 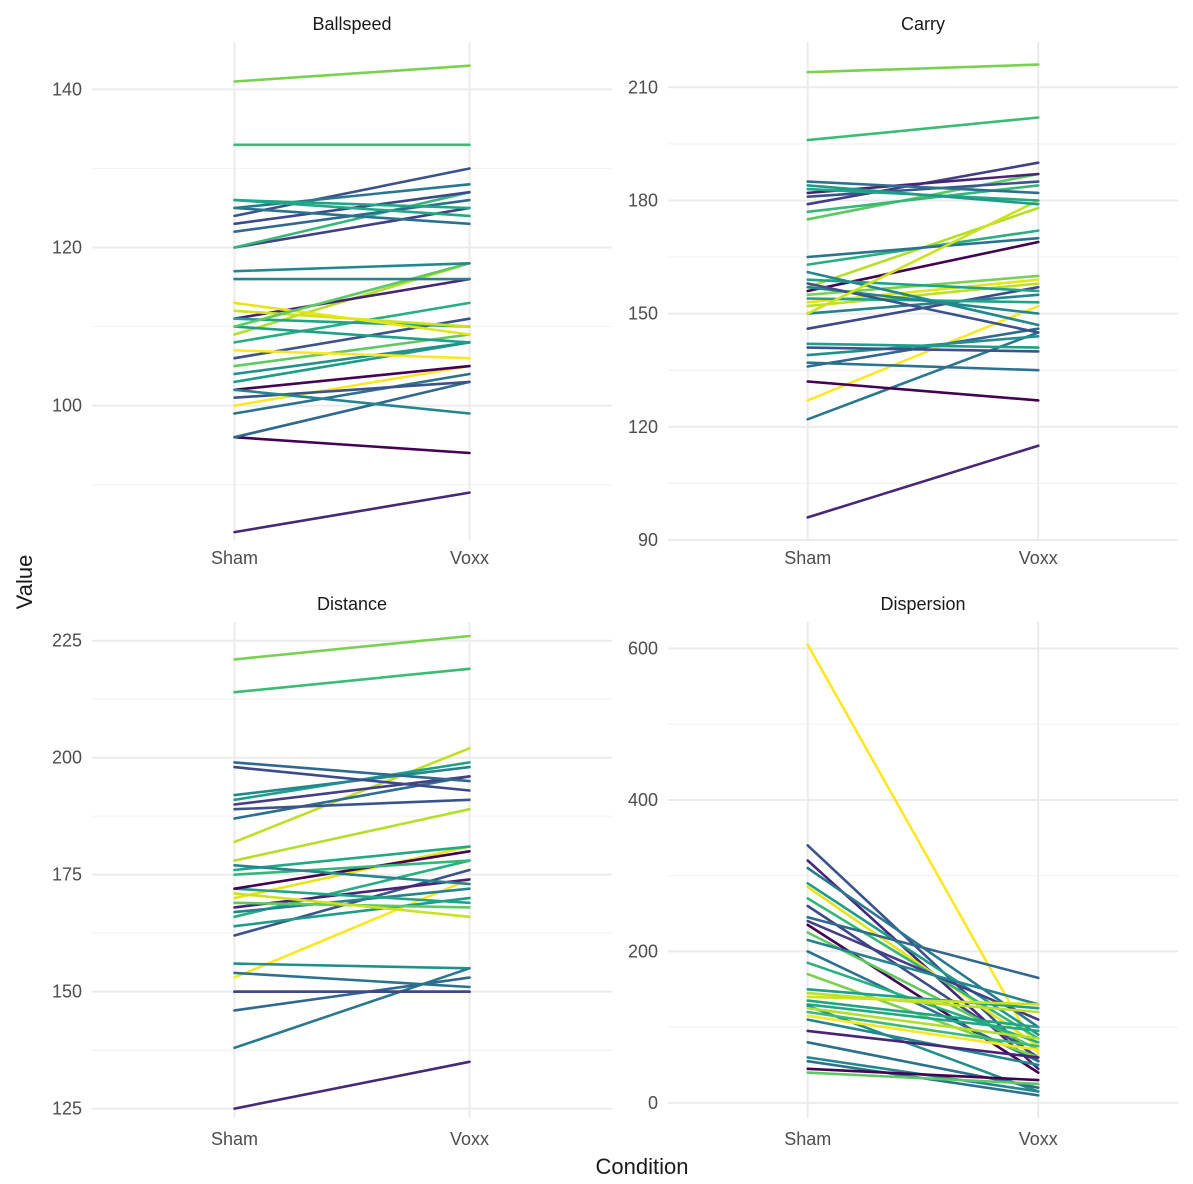 I want to click on y-tick-label: 210, so click(x=643, y=87).